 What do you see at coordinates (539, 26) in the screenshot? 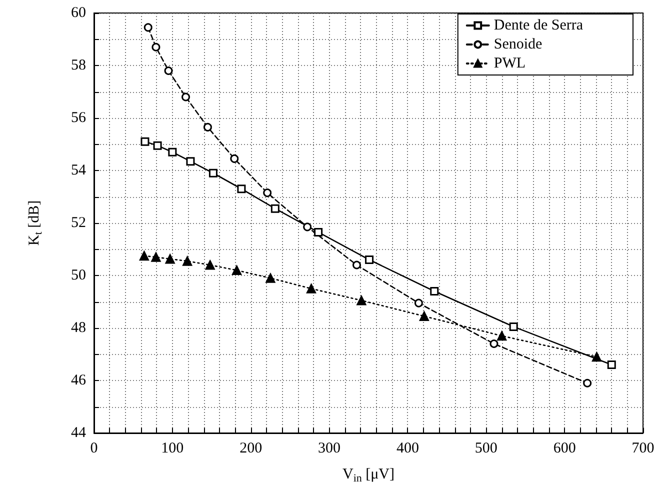
I see `legend-label: Dente de Serra` at bounding box center [539, 26].